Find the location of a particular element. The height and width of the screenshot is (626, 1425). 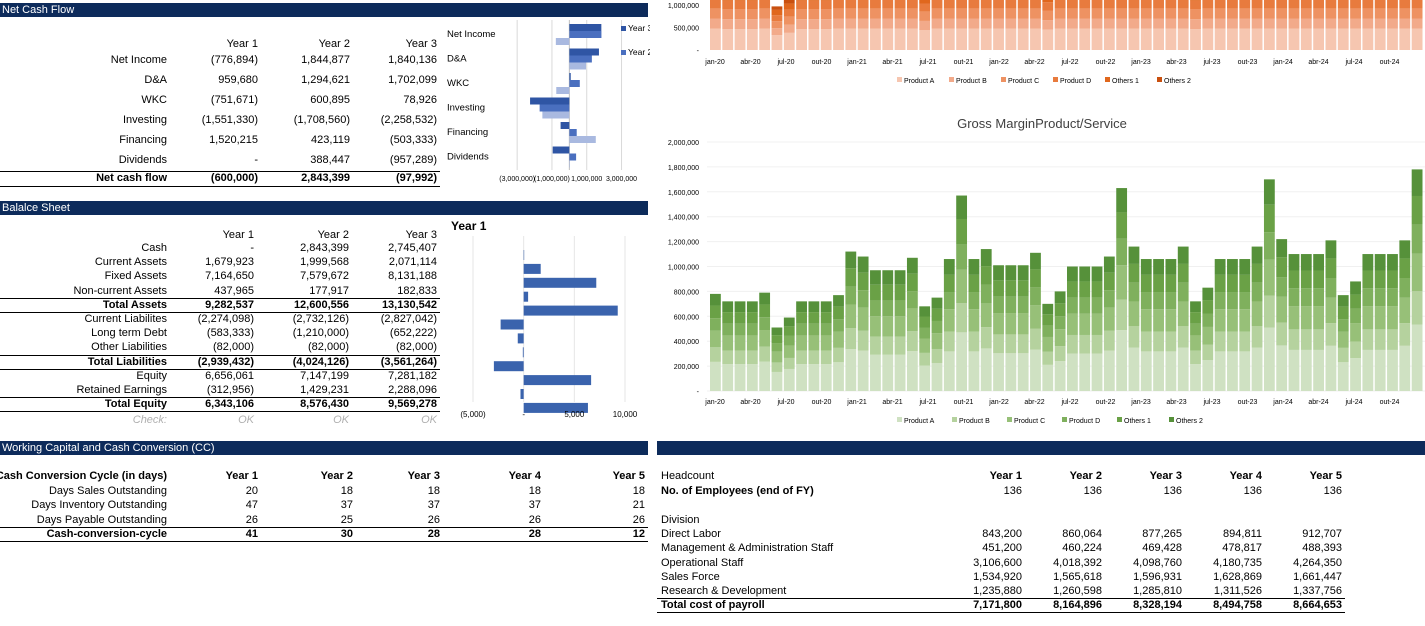

rev-legend-swatch is located at coordinates (899, 79).